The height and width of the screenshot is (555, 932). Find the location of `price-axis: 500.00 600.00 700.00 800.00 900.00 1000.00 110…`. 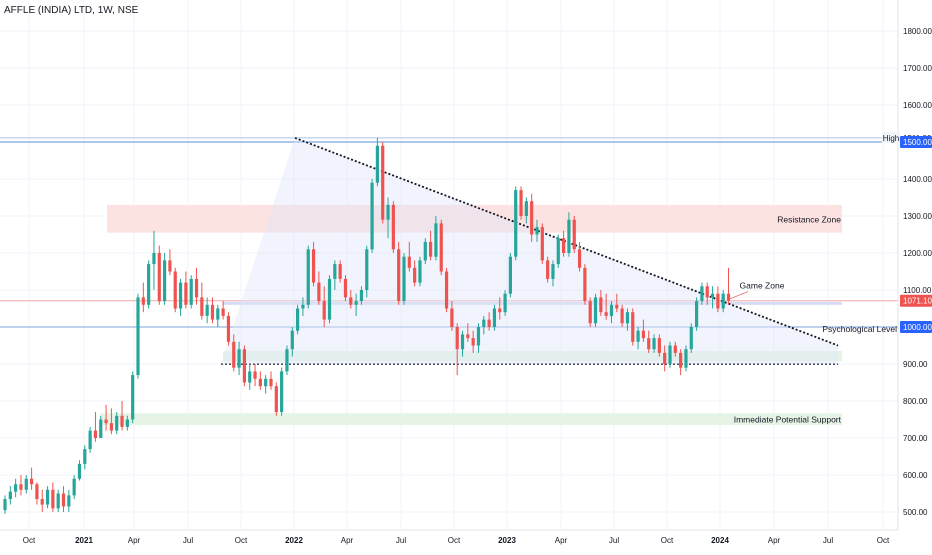

price-axis: 500.00 600.00 700.00 800.00 900.00 1000.00 110… is located at coordinates (907, 265).